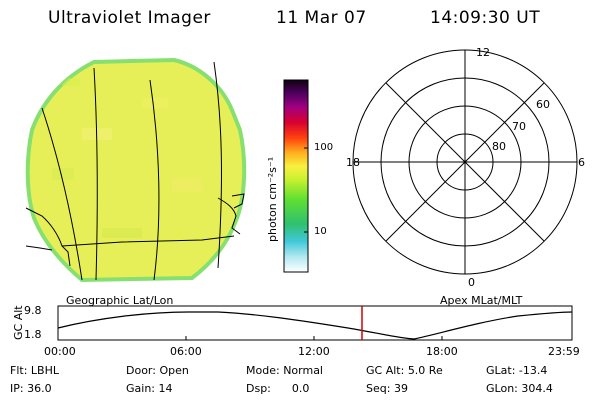 This screenshot has width=600, height=400. What do you see at coordinates (60, 351) in the screenshot?
I see `altitude-x-tick-0000: 00:00` at bounding box center [60, 351].